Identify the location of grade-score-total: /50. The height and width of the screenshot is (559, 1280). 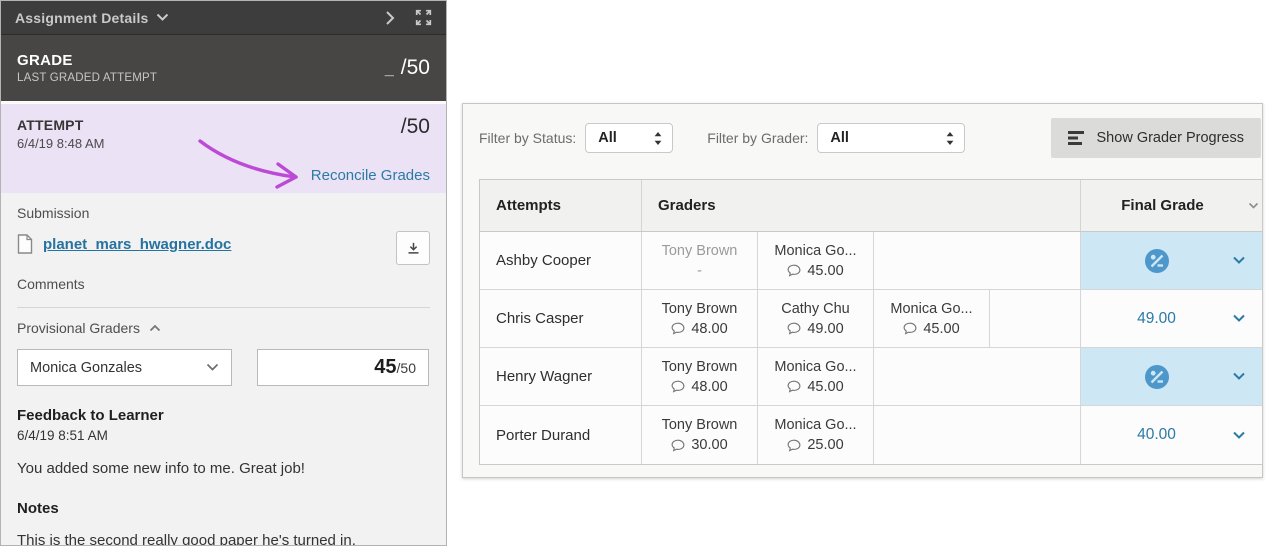
(415, 67).